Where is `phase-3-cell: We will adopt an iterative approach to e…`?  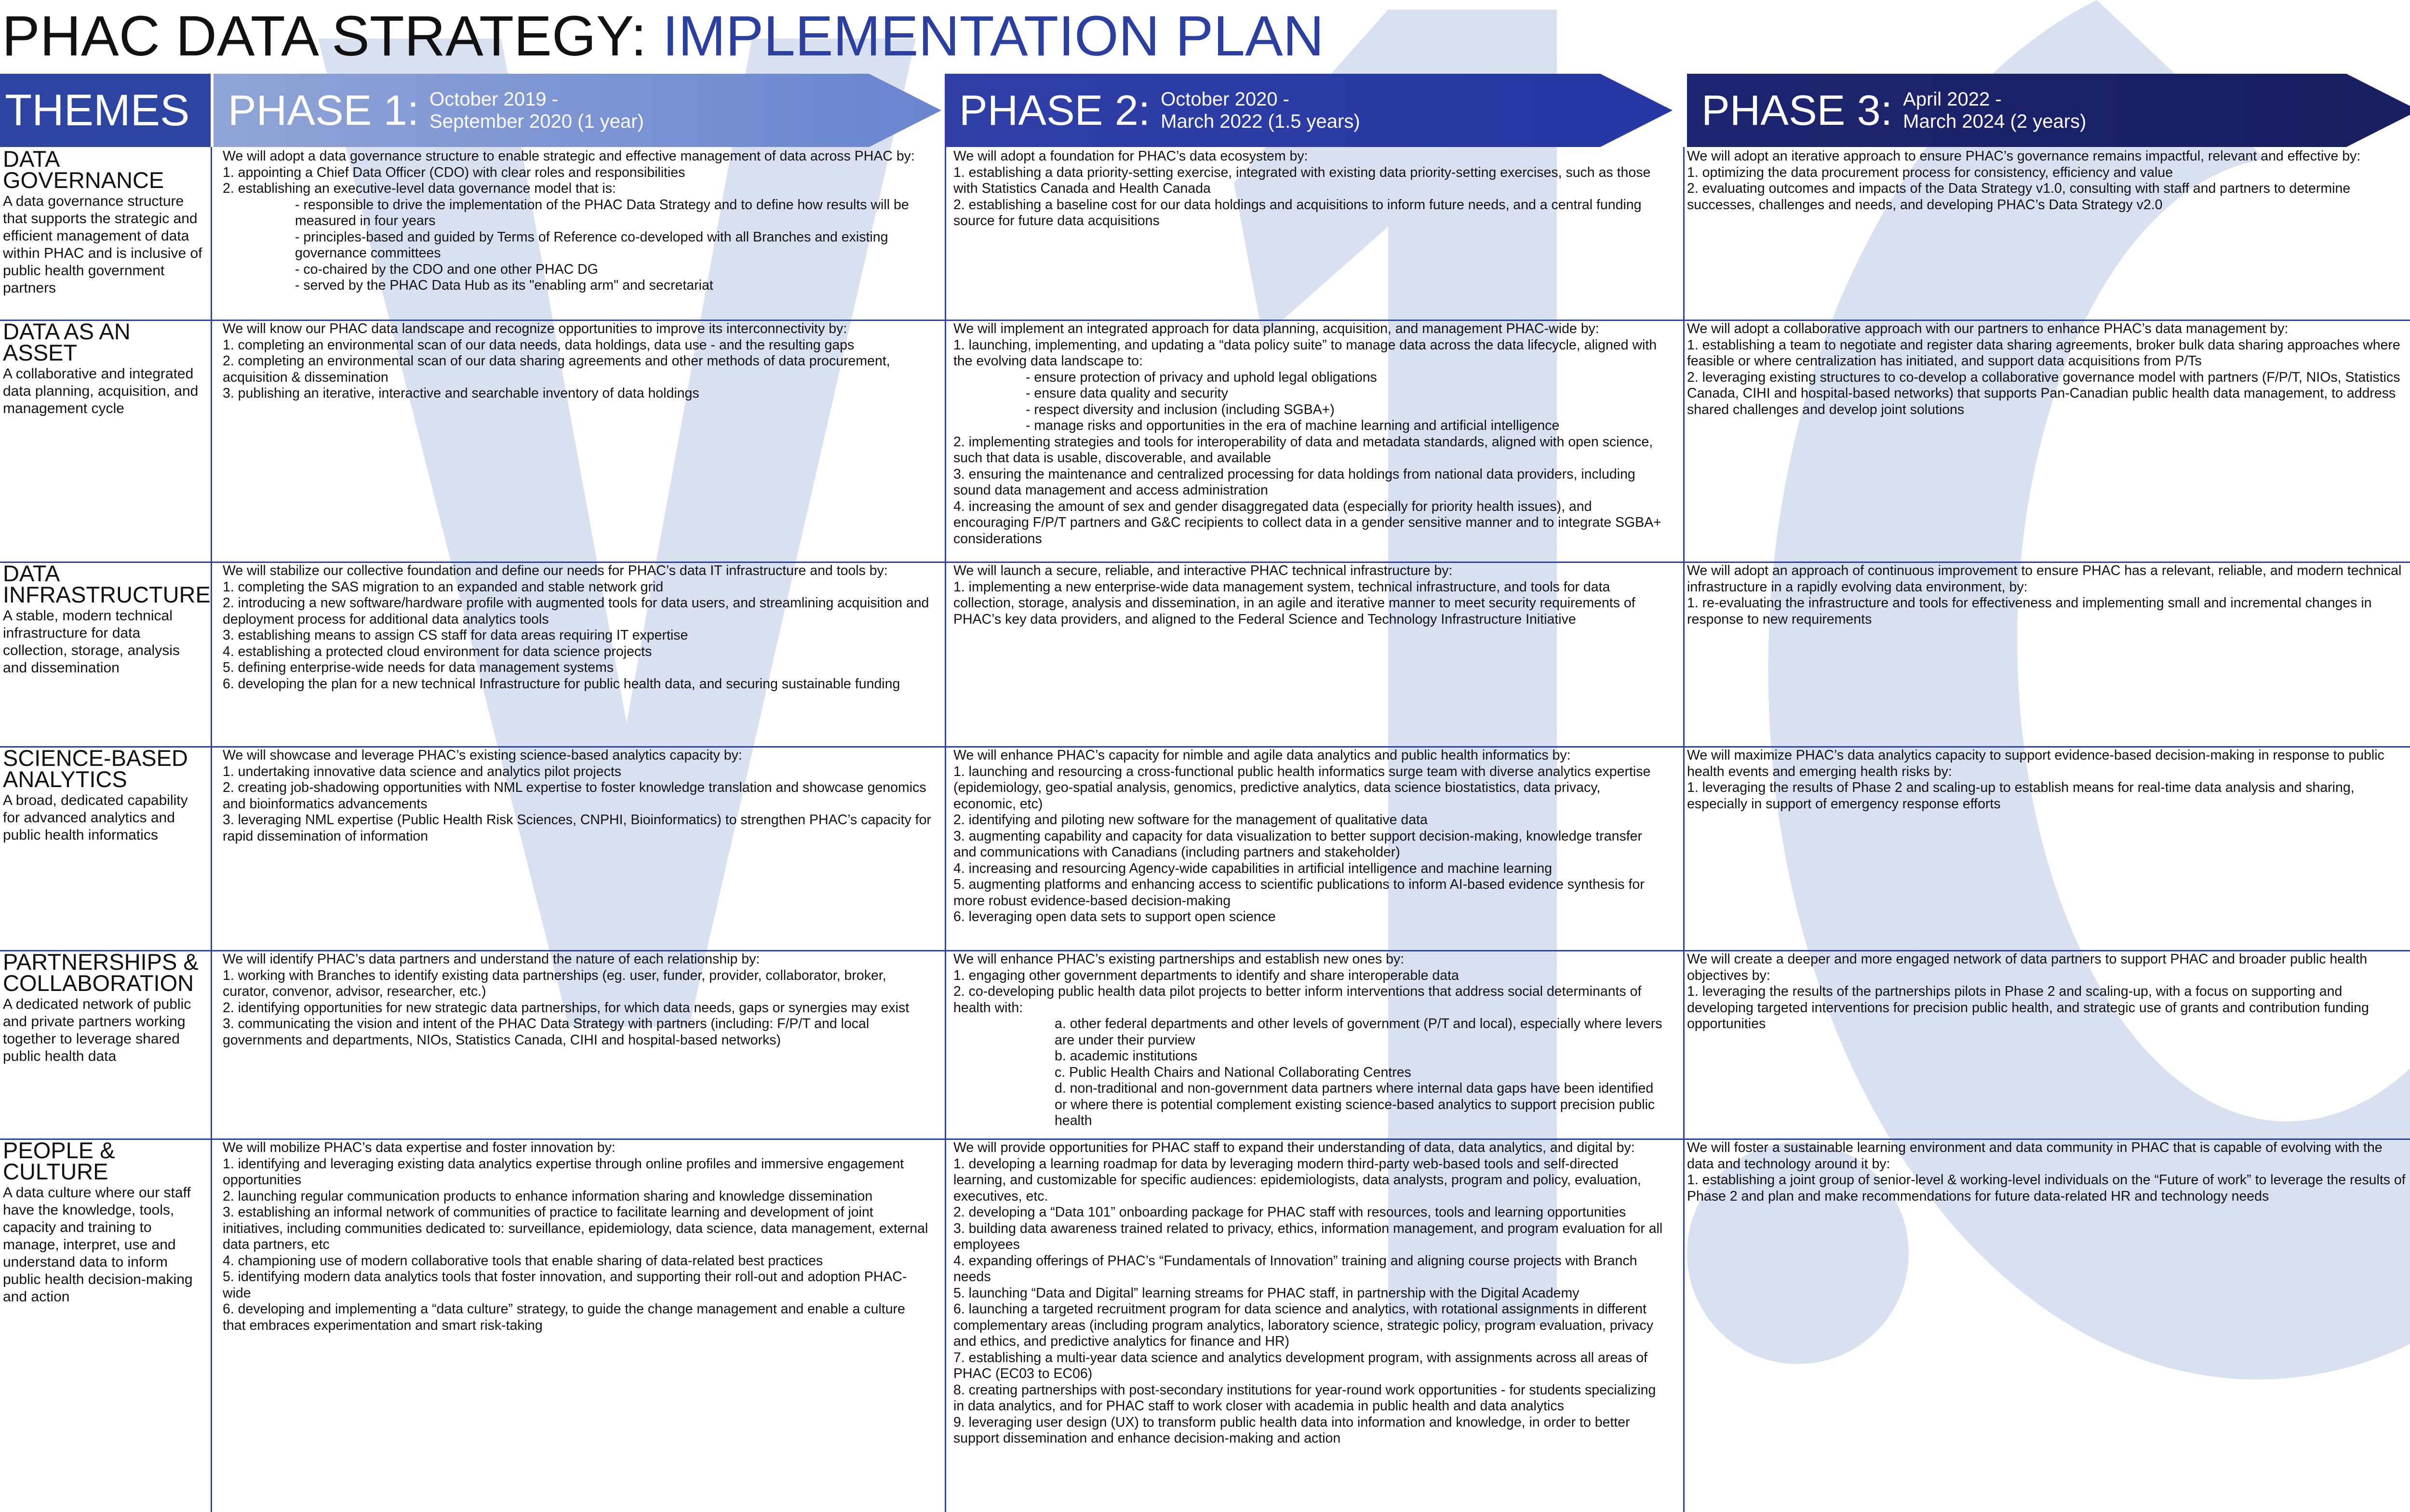 phase-3-cell: We will adopt an iterative approach to e… is located at coordinates (2048, 180).